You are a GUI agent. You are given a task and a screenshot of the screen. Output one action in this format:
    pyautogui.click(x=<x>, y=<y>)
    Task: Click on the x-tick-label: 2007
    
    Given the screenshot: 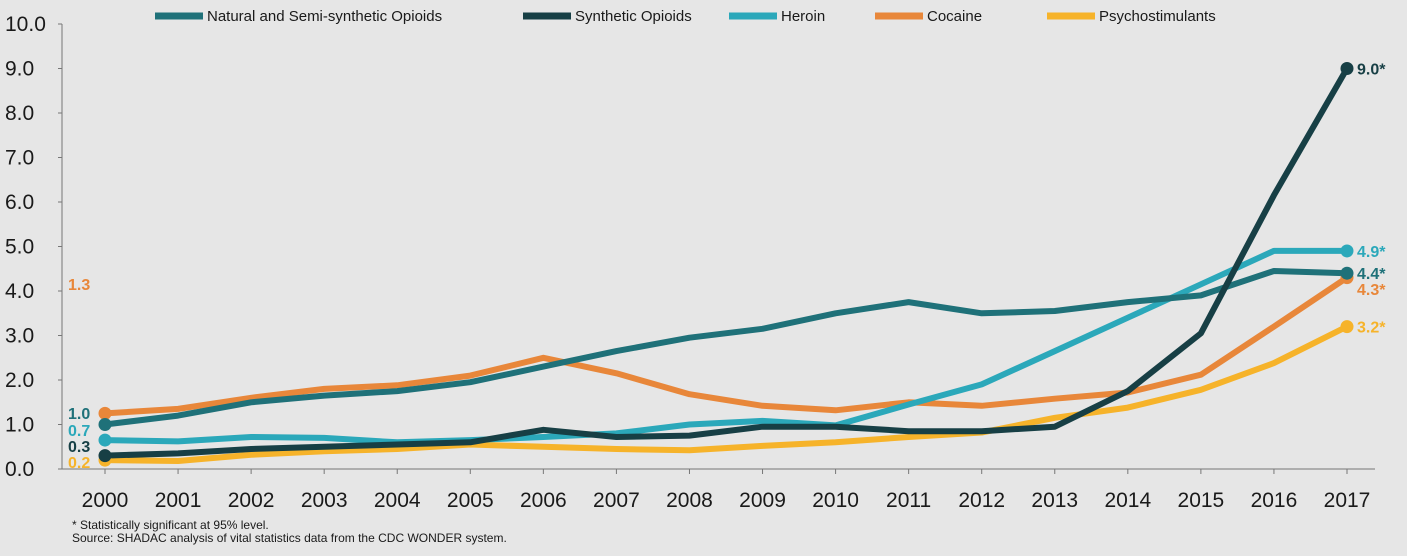 What is the action you would take?
    pyautogui.click(x=616, y=500)
    